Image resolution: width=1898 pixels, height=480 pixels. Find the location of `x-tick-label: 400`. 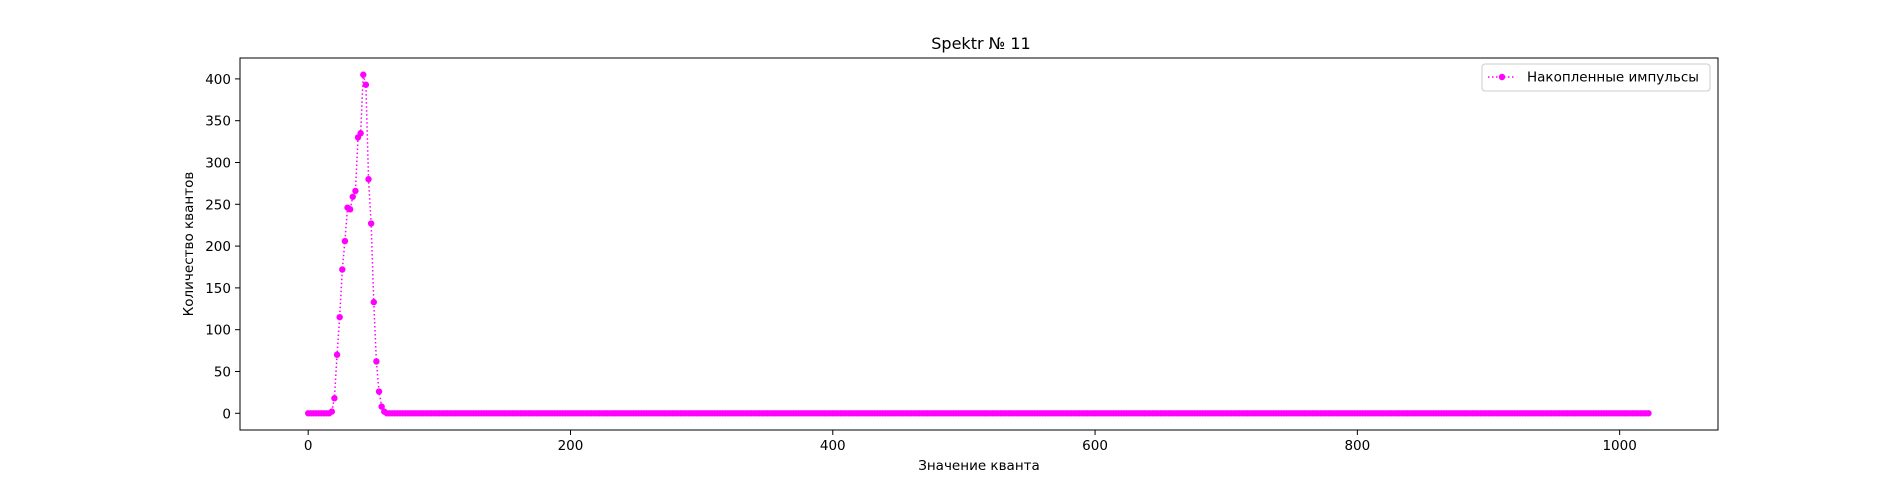

x-tick-label: 400 is located at coordinates (833, 446).